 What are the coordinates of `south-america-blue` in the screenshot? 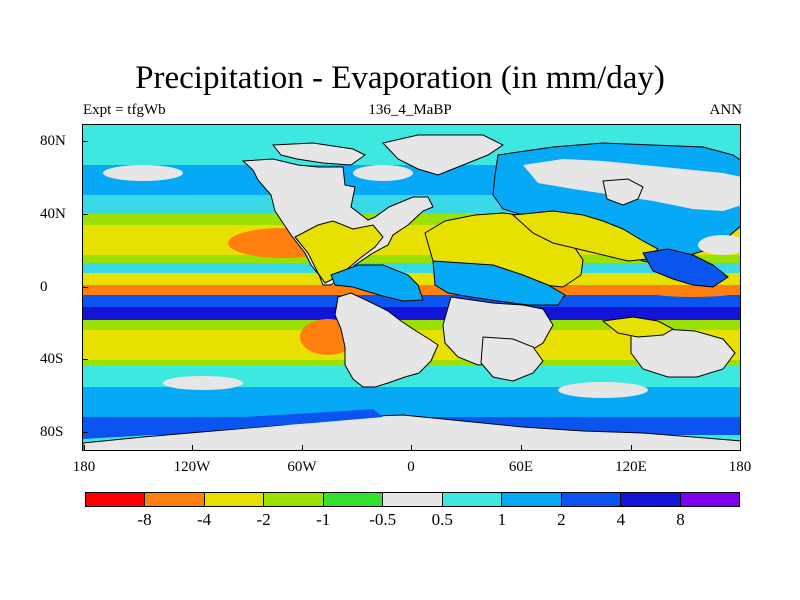 It's located at (377, 283).